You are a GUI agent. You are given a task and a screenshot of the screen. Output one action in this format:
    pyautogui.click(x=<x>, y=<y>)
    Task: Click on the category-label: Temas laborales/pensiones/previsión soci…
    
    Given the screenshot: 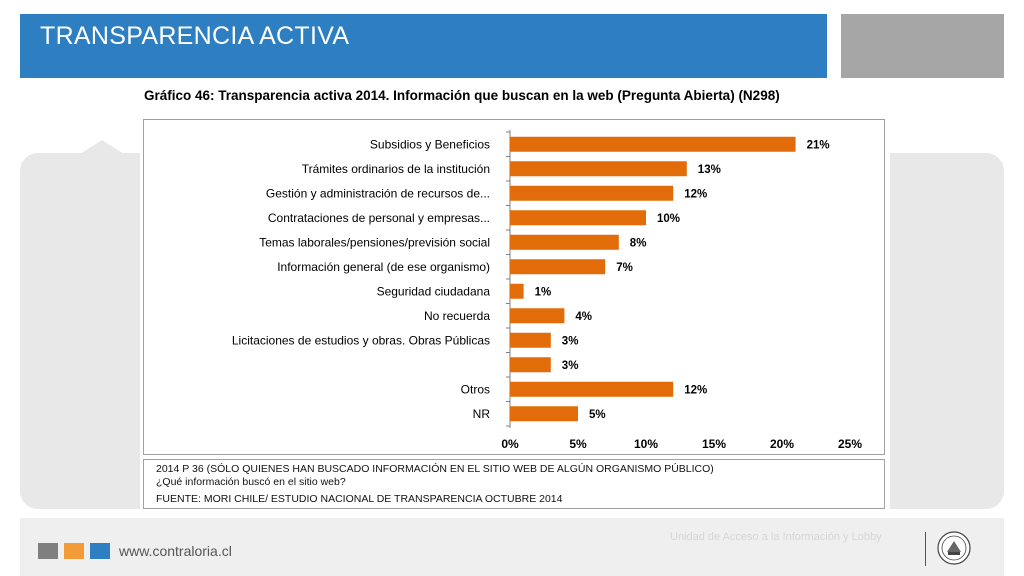 What is the action you would take?
    pyautogui.click(x=374, y=242)
    